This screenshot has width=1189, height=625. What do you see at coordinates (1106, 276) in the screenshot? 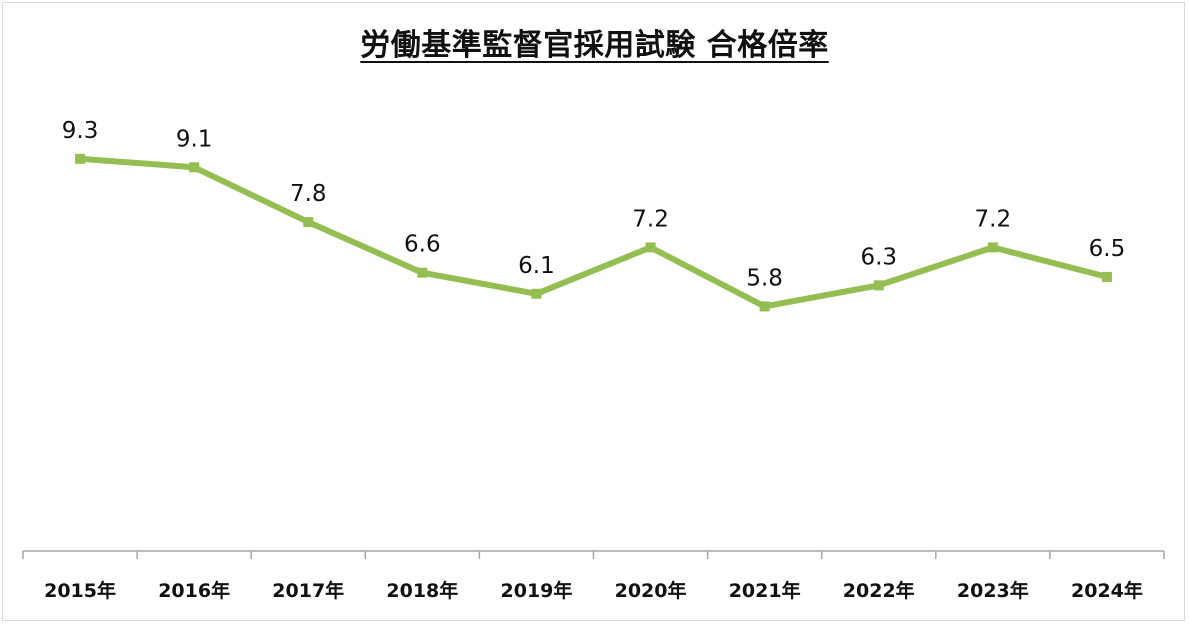
I see `data-point-2024年` at bounding box center [1106, 276].